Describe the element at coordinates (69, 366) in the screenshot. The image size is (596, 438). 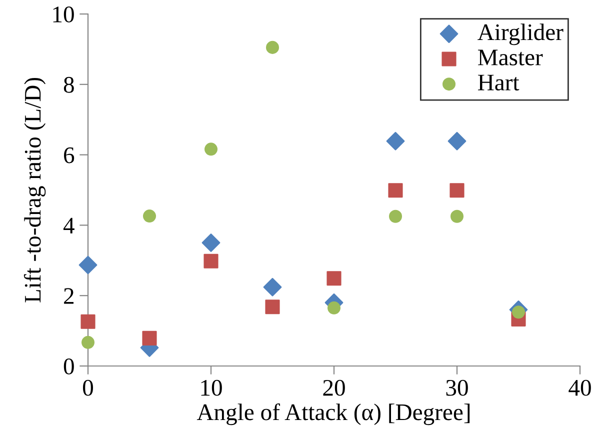
I see `y-tick-label: 0` at that location.